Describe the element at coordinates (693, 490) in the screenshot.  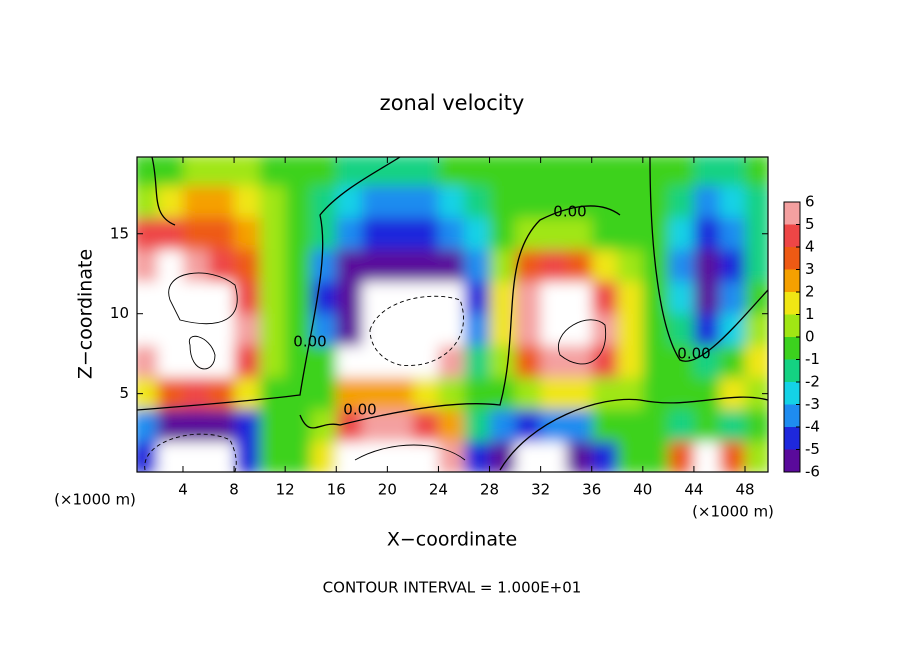
I see `x-tick-label: 44` at that location.